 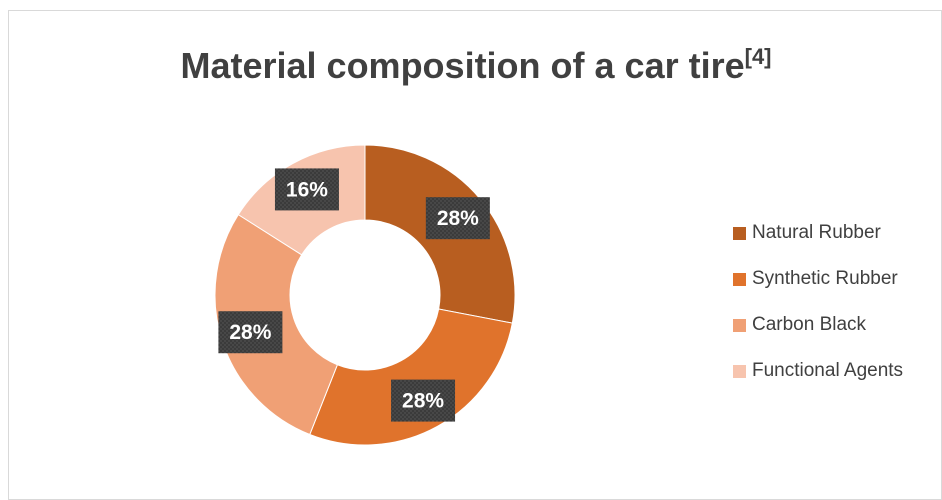 I want to click on data-label-natural-rubber: 28%, so click(x=457, y=218).